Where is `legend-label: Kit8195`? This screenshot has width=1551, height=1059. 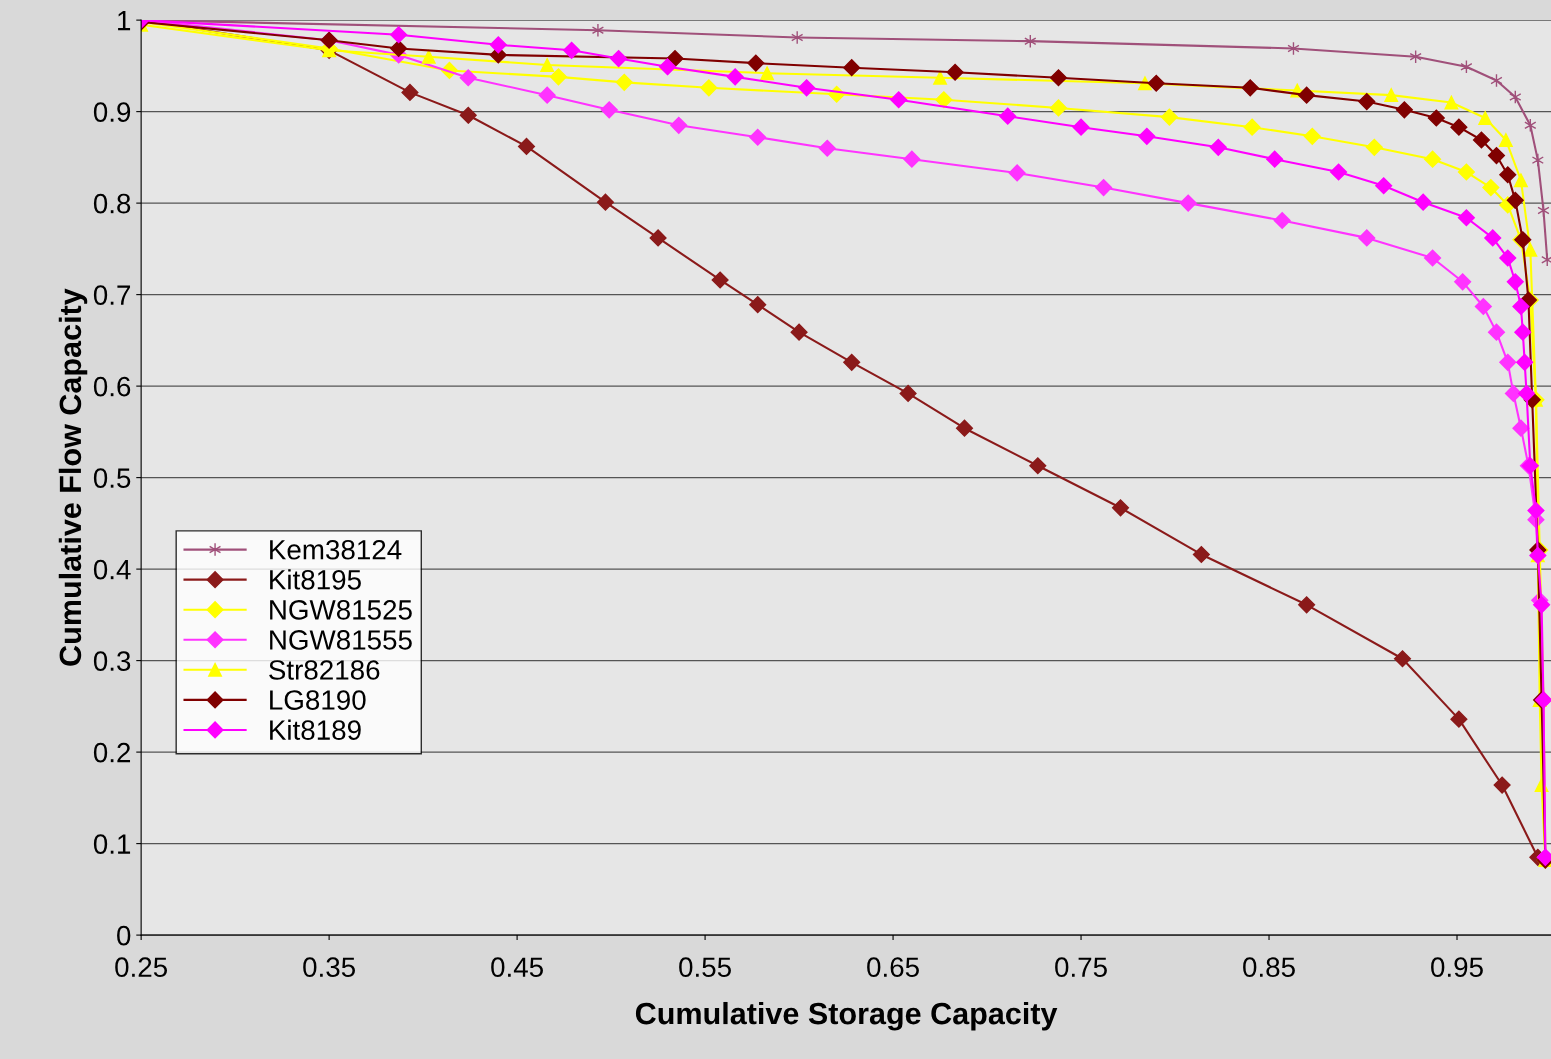
legend-label: Kit8195 is located at coordinates (315, 579).